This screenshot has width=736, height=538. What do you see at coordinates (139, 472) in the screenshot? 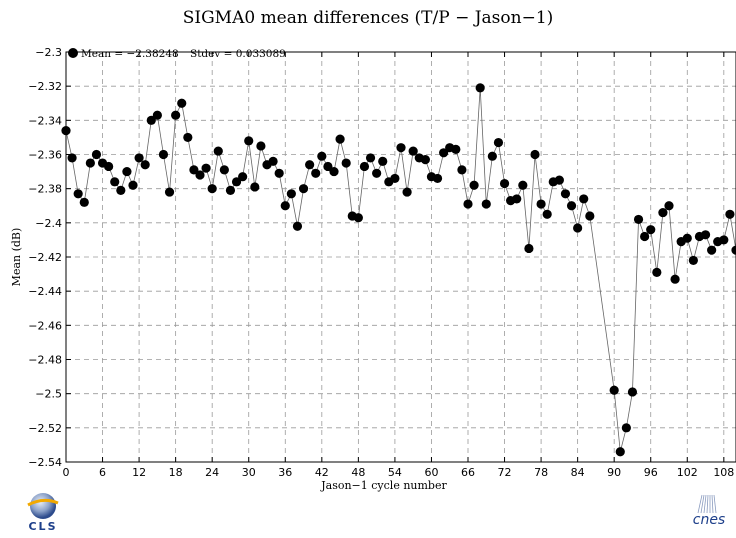
I see `x-tick-label: 12` at bounding box center [139, 472].